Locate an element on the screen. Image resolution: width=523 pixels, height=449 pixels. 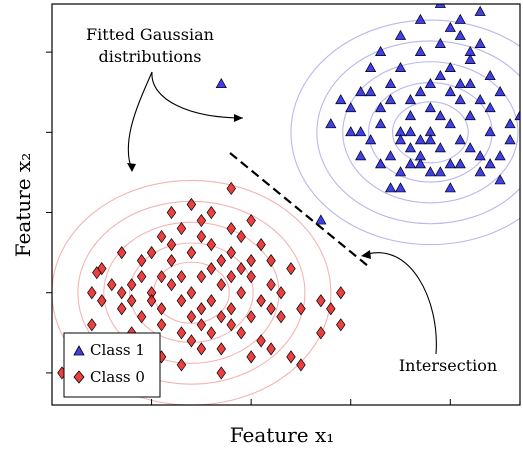
annotation-fitted-line1: Fitted Gaussian is located at coordinates (150, 34).